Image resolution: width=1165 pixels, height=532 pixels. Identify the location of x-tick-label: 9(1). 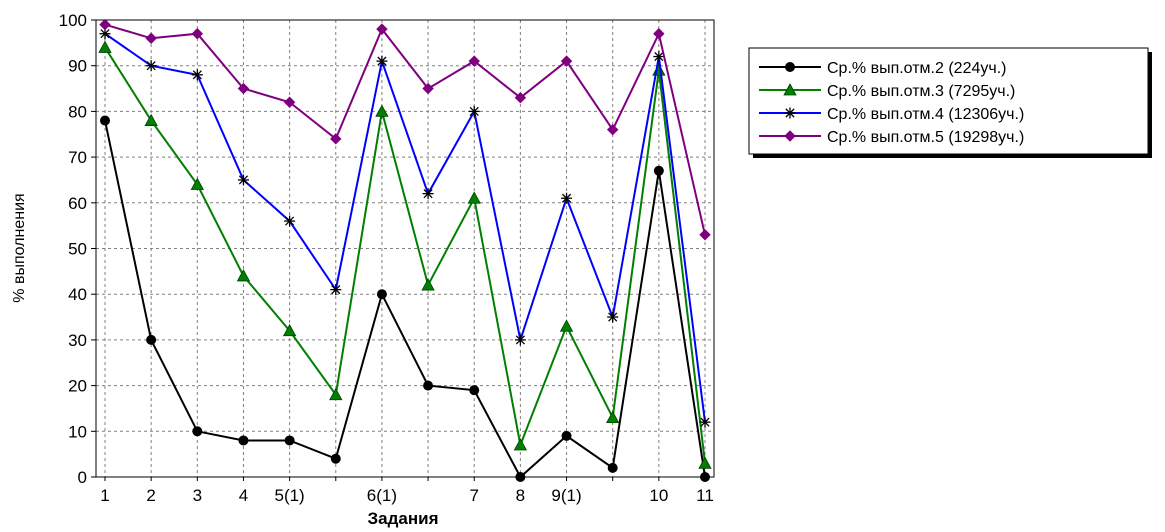
(566, 495).